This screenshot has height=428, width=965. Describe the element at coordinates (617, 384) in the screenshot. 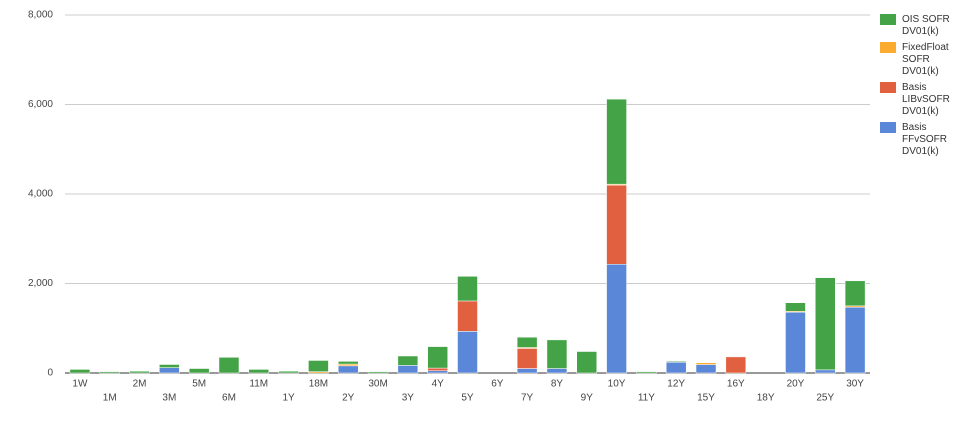

I see `x-tick-label: 10Y` at that location.